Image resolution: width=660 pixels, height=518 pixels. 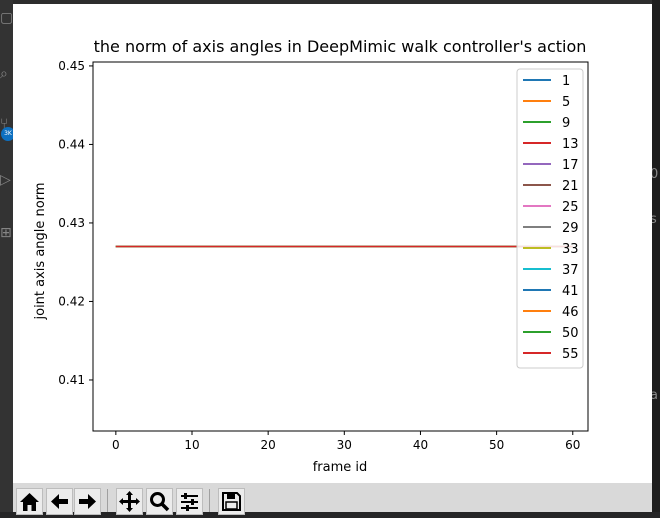 I want to click on sliders-icon, so click(x=189, y=502).